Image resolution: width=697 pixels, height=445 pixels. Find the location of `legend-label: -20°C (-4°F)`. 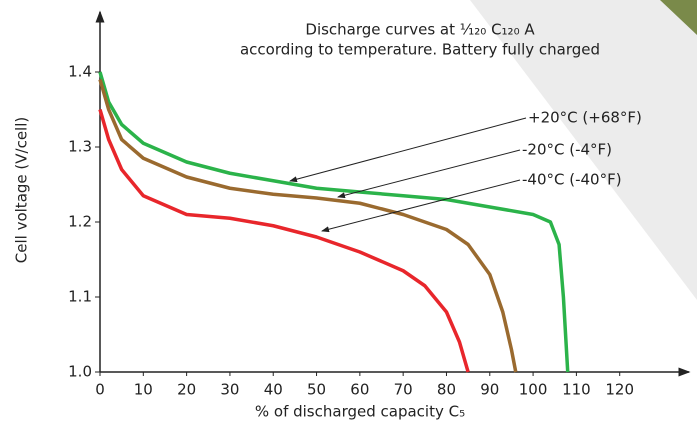

legend-label: -20°C (-4°F) is located at coordinates (567, 150).